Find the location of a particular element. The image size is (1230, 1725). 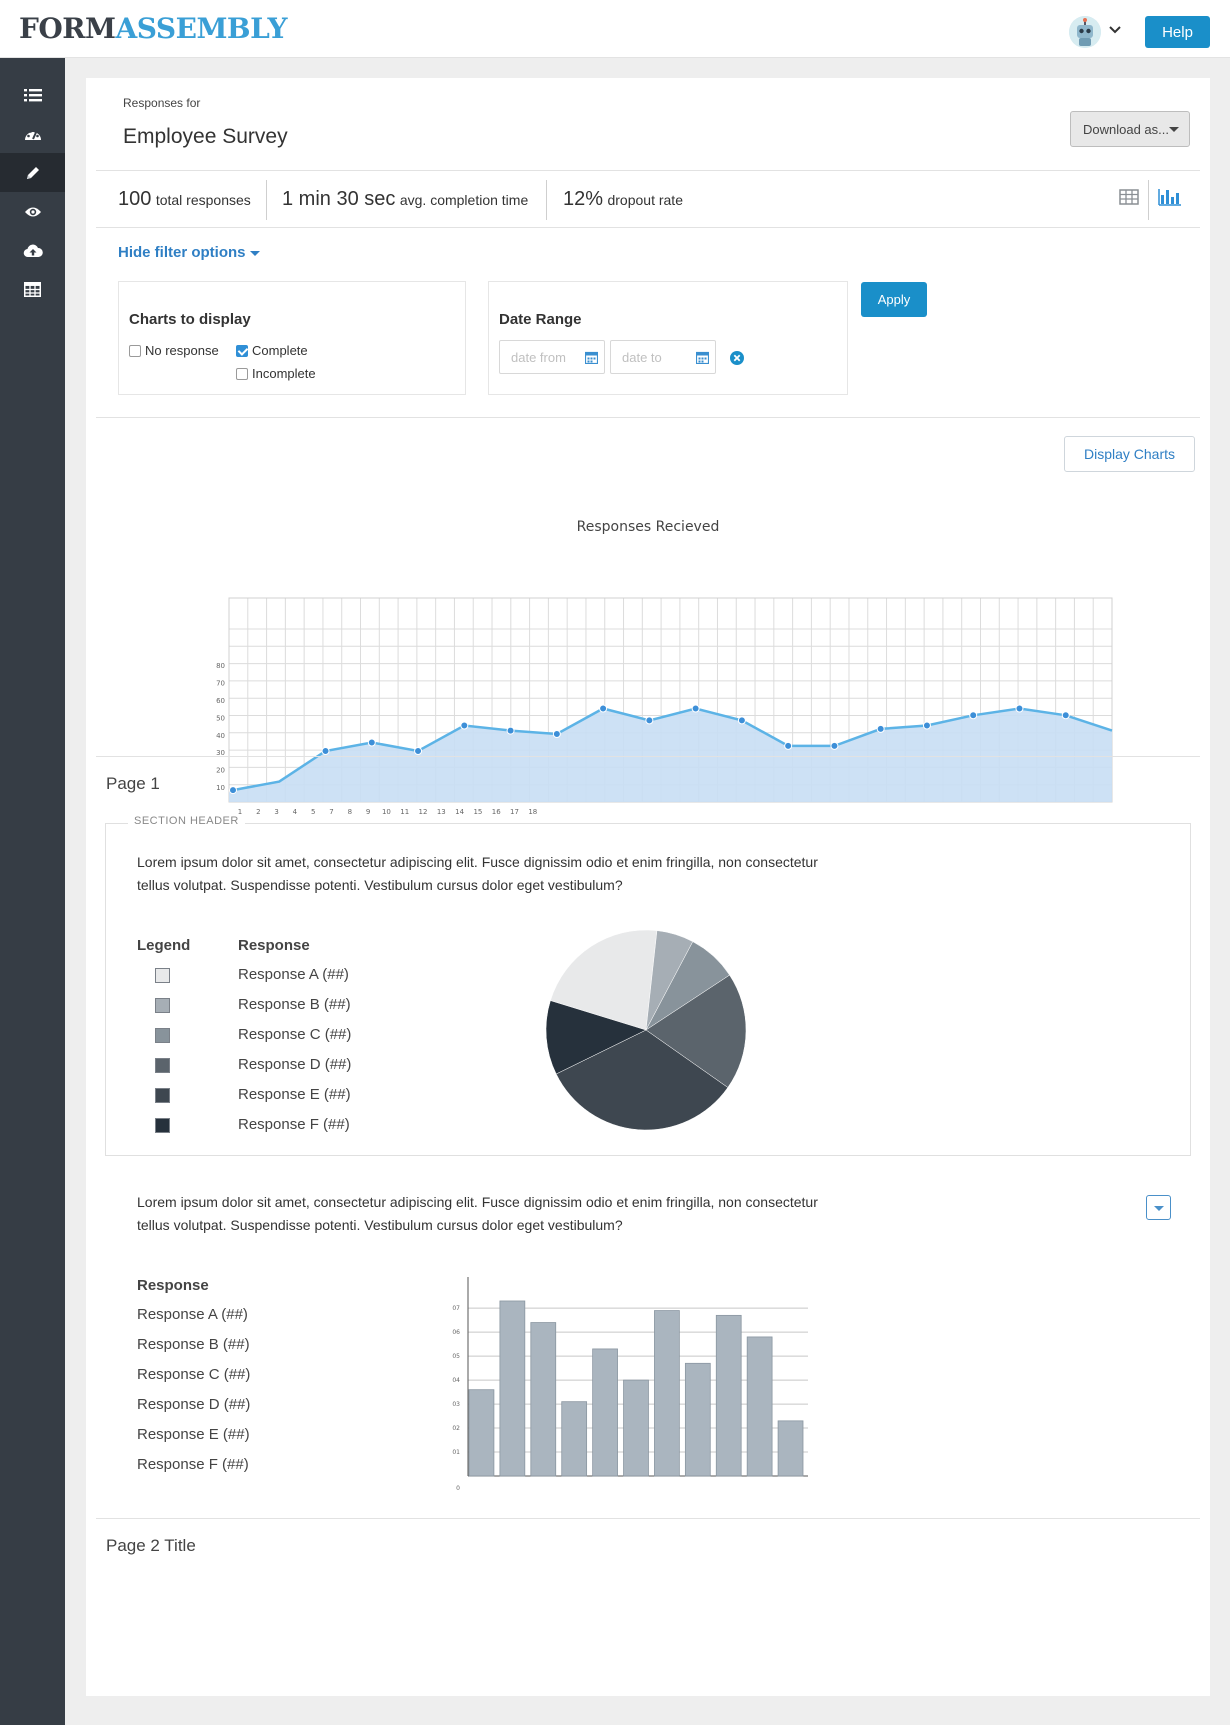

hide-filter-options-link: Hide filter options is located at coordinates (189, 252).